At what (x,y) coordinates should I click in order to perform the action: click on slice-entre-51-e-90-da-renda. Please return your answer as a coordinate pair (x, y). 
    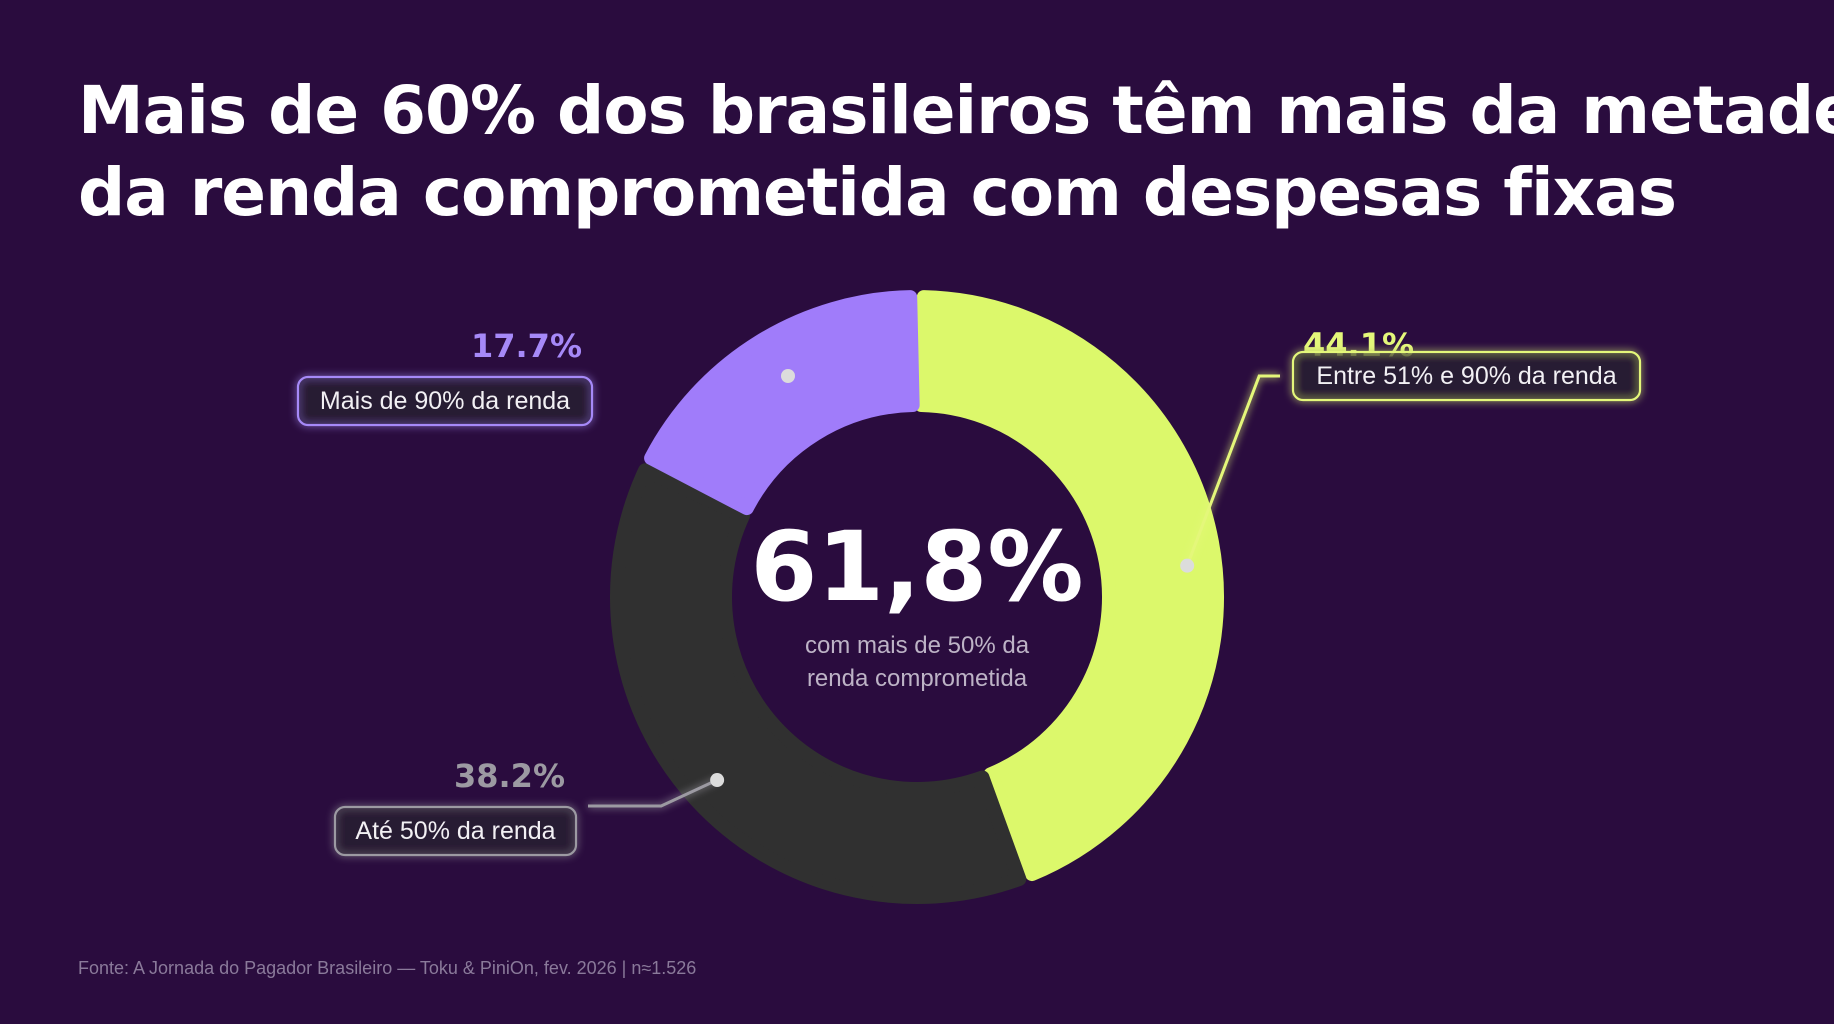
    Looking at the image, I should click on (1069, 586).